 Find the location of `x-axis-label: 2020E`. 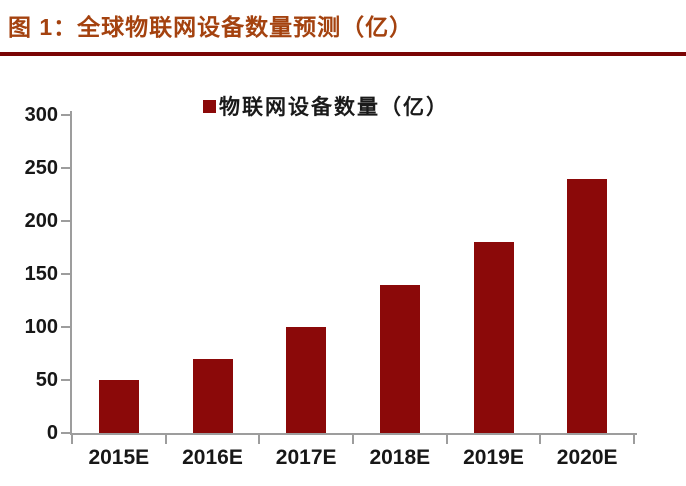

x-axis-label: 2020E is located at coordinates (587, 457).